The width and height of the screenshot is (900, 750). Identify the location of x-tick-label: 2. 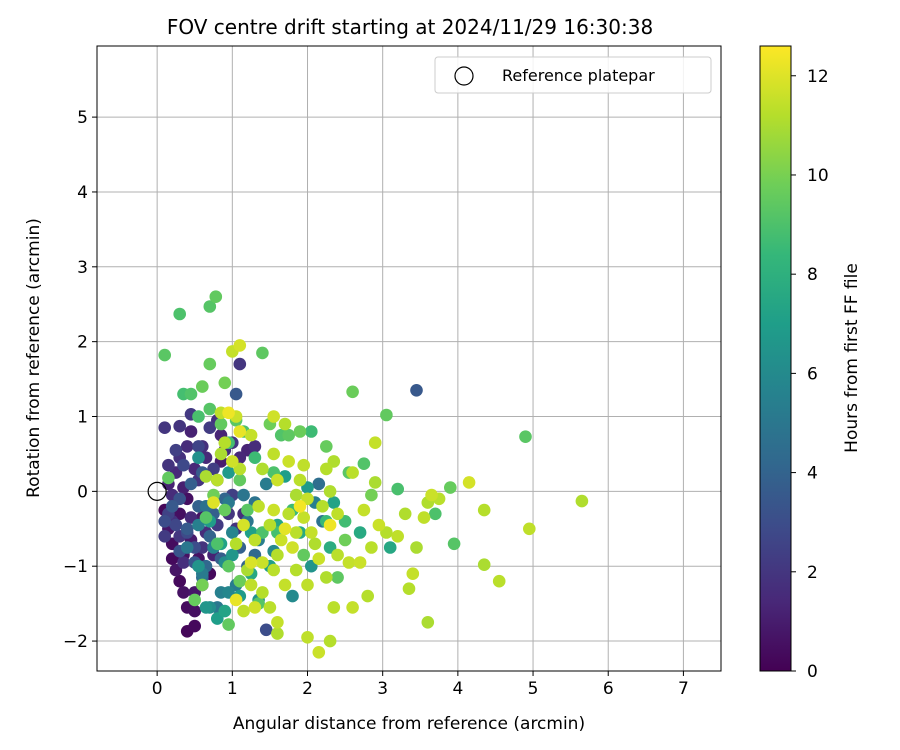
(307, 689).